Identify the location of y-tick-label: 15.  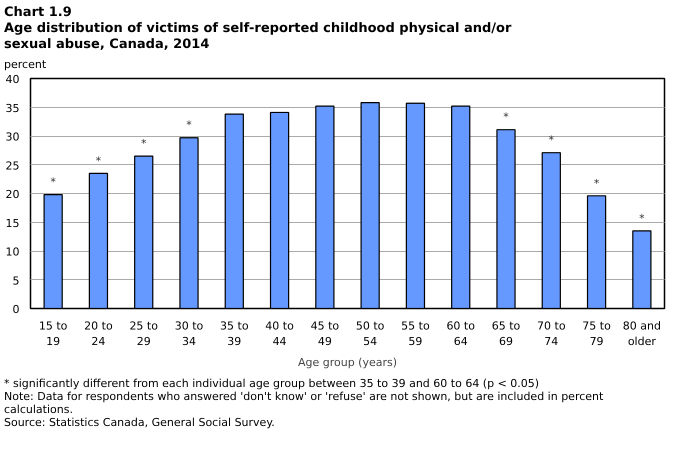
(13, 223).